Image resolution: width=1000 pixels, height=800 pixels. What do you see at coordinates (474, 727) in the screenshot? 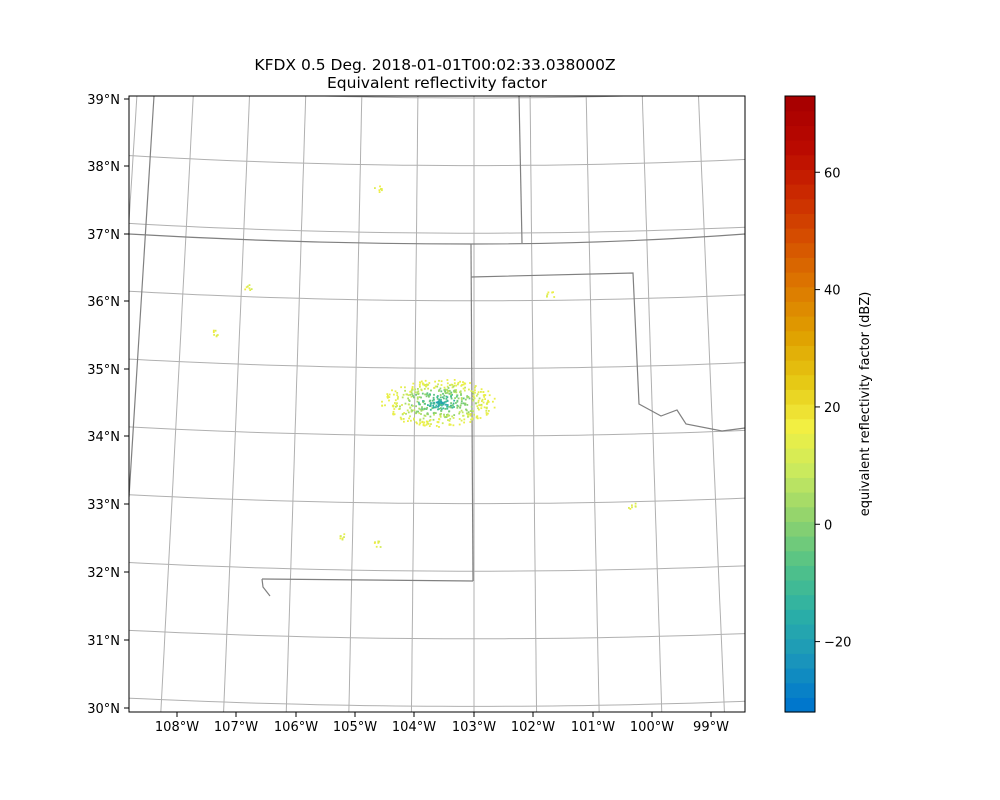
I see `x-tick-label: 103°W` at bounding box center [474, 727].